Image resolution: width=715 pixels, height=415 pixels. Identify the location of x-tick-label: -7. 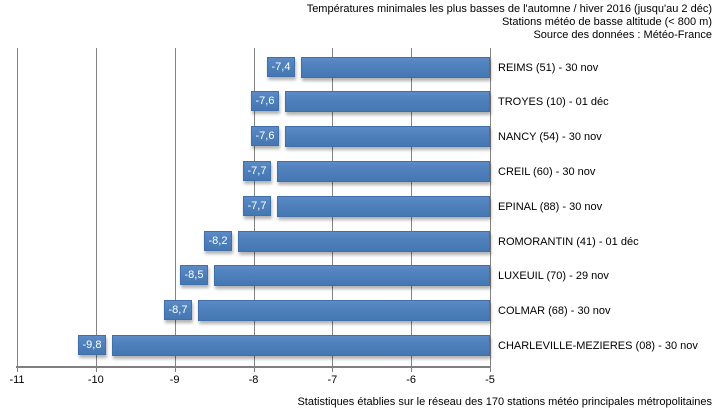
(332, 380).